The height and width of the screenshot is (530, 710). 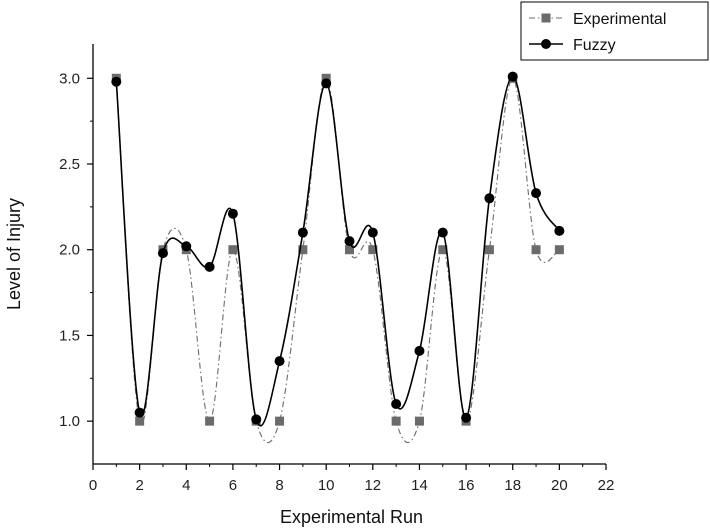 What do you see at coordinates (14, 254) in the screenshot?
I see `y-axis-title: Level of Injury` at bounding box center [14, 254].